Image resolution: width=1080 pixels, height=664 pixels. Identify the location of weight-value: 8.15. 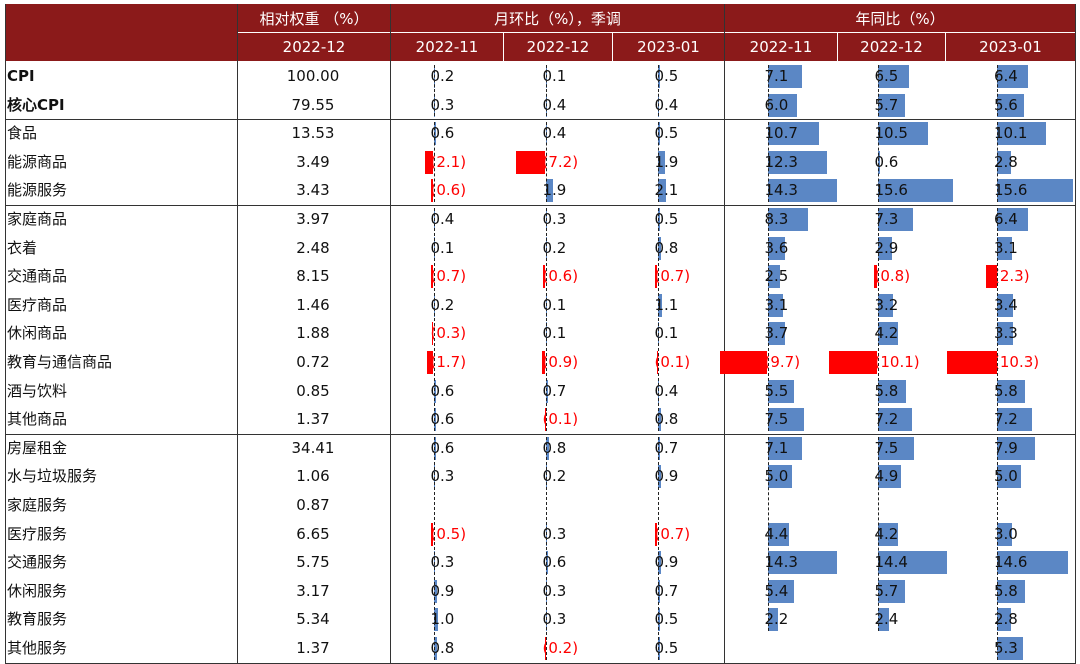
(313, 276).